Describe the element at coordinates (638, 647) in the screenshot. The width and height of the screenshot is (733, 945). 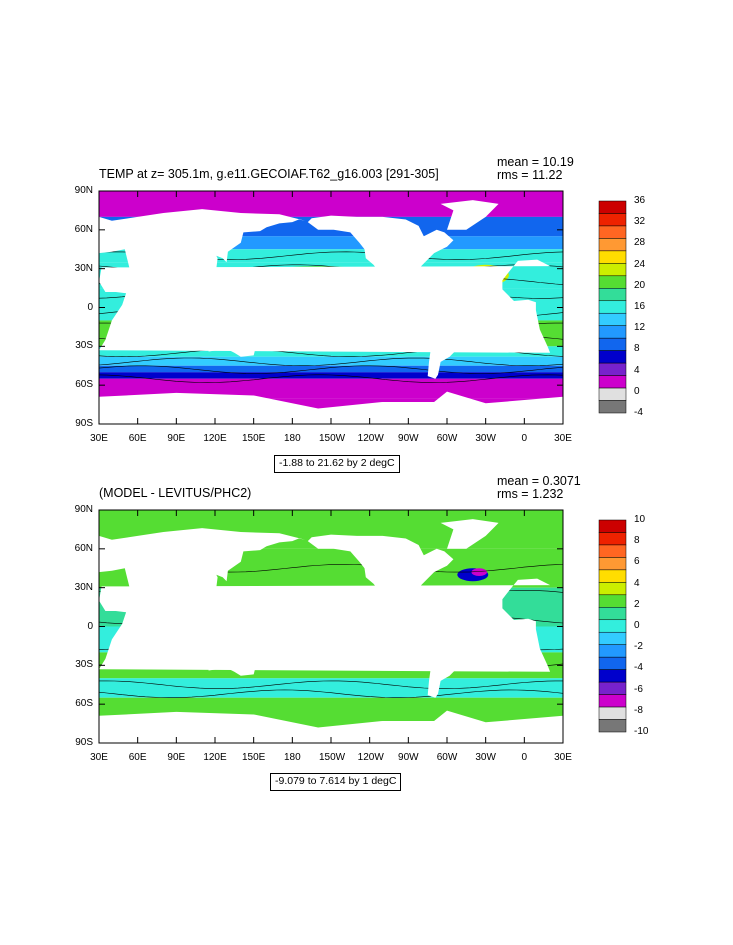
I see `colorbar-label: -2` at that location.